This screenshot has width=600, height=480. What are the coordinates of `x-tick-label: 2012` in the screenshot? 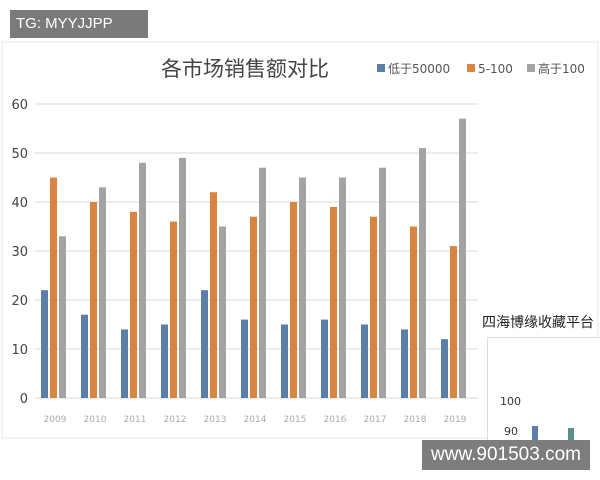 It's located at (175, 420).